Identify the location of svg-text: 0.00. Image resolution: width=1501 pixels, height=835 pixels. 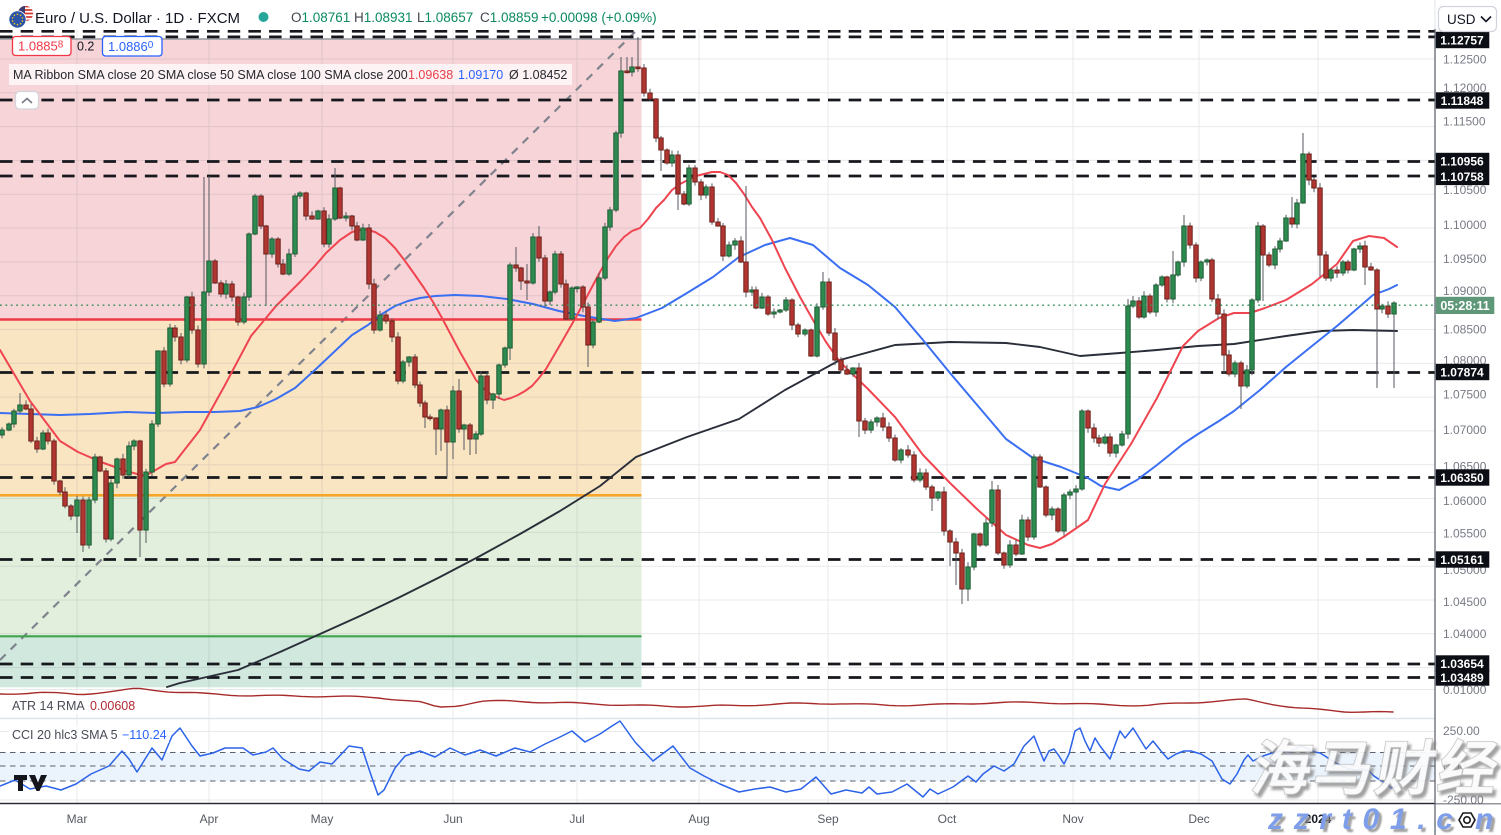
(1455, 766).